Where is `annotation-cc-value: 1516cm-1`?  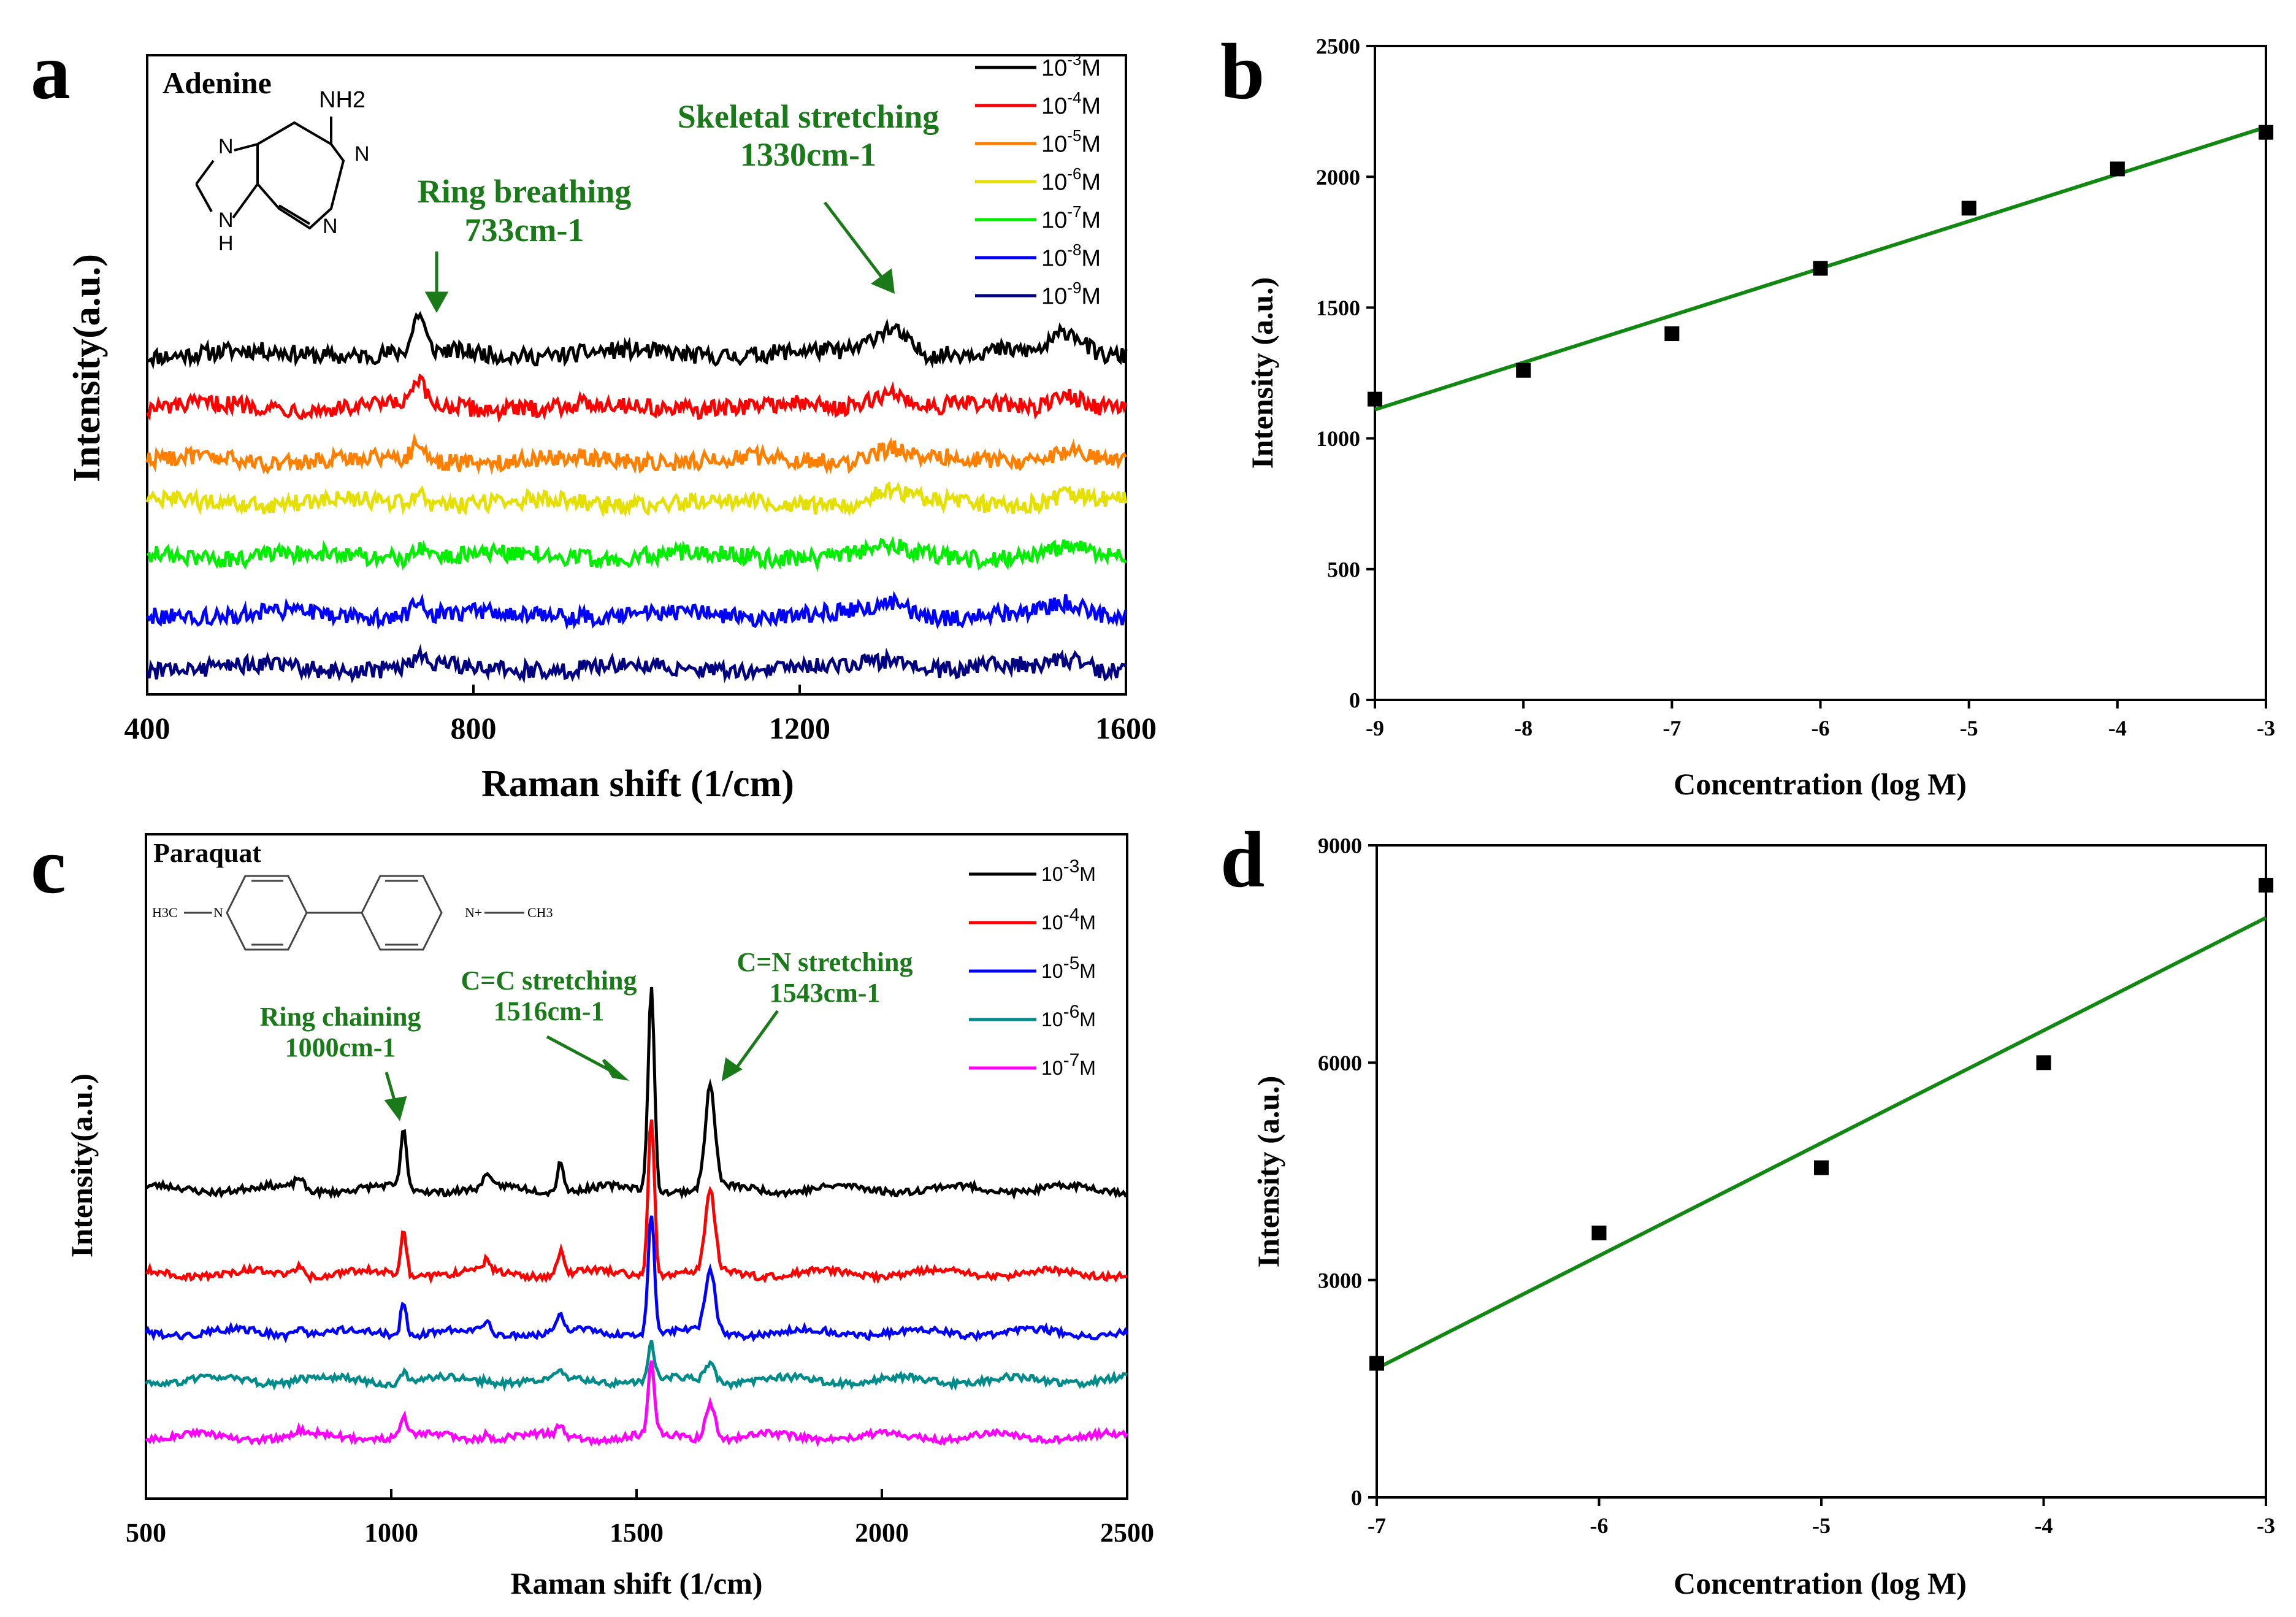
annotation-cc-value: 1516cm-1 is located at coordinates (549, 1011).